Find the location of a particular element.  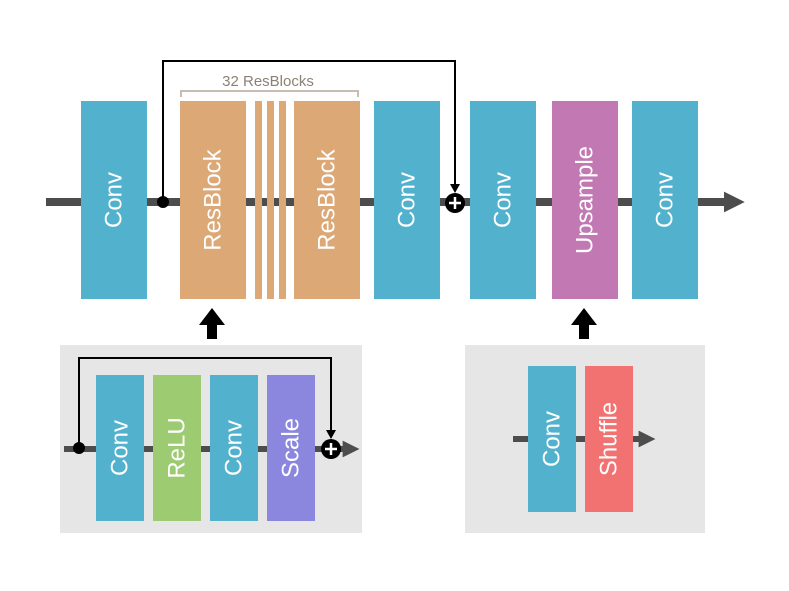

resblock-conv-2-block is located at coordinates (234, 448).